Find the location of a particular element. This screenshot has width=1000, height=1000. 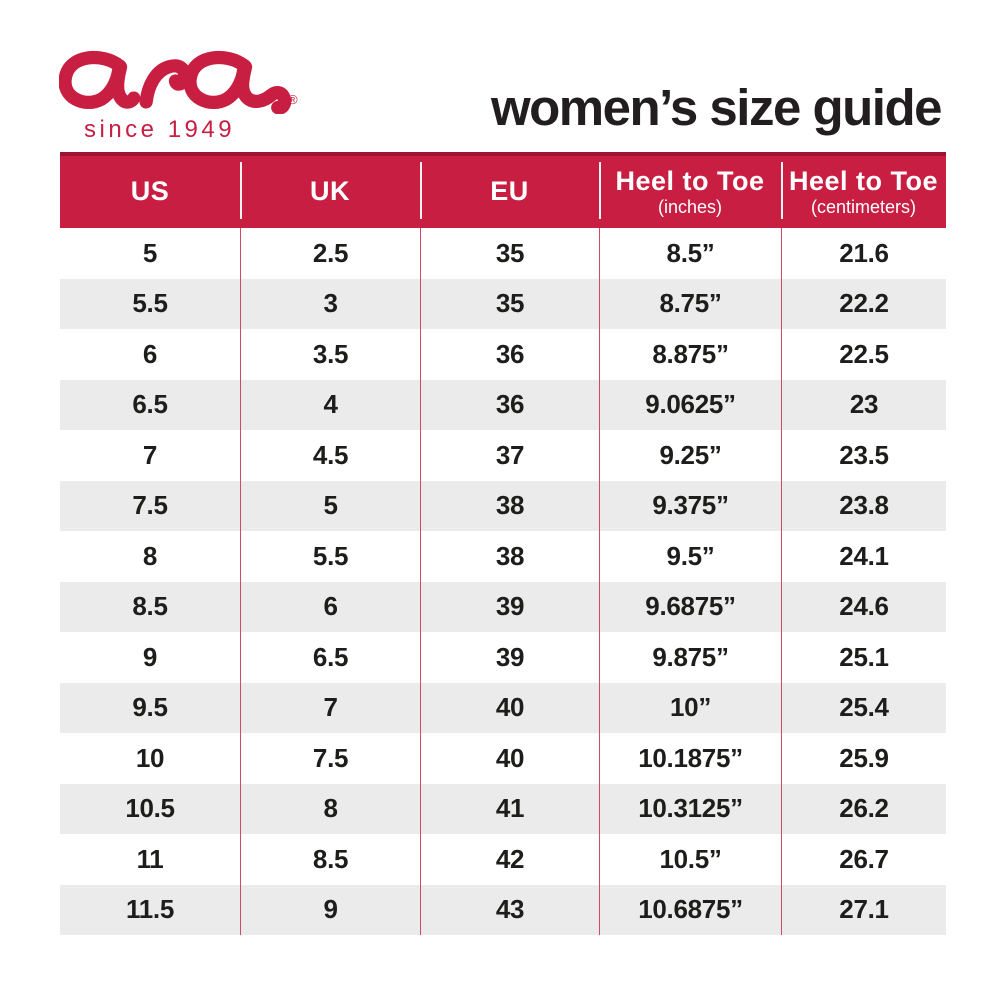

cell-heel-to-toe-inches: 10” is located at coordinates (690, 707).